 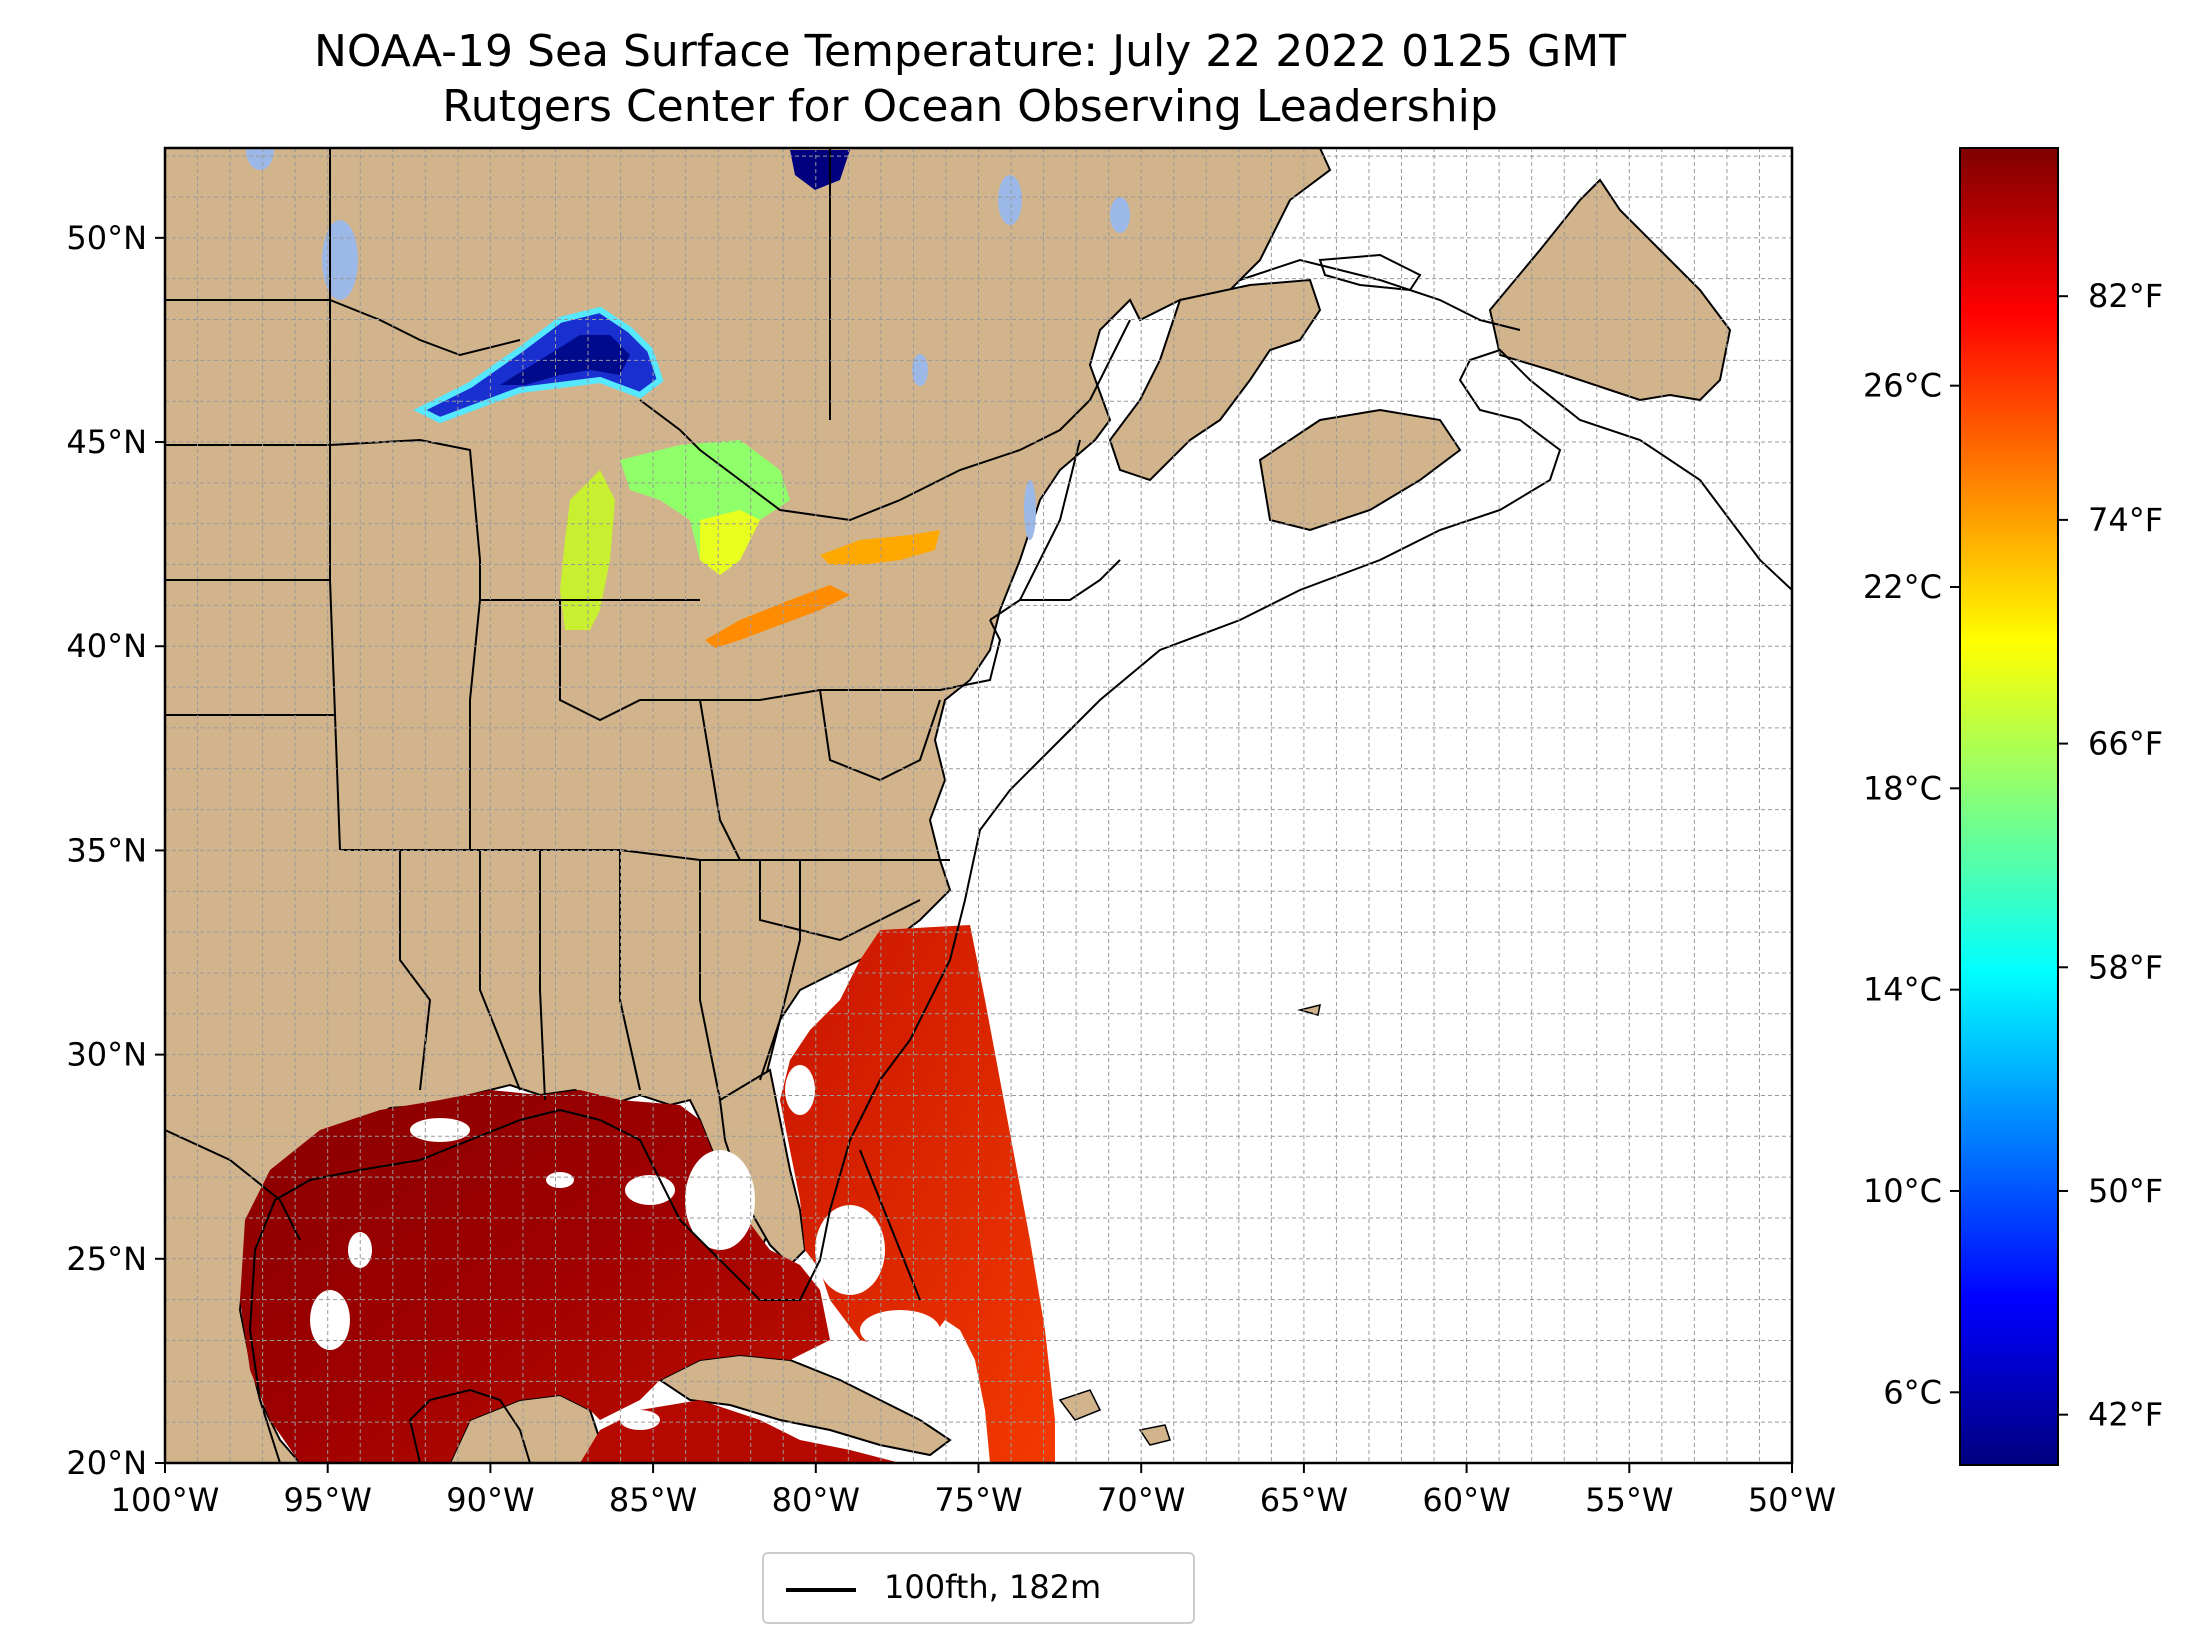 I want to click on cbar-f-tick-label: 74°F, so click(x=2125, y=520).